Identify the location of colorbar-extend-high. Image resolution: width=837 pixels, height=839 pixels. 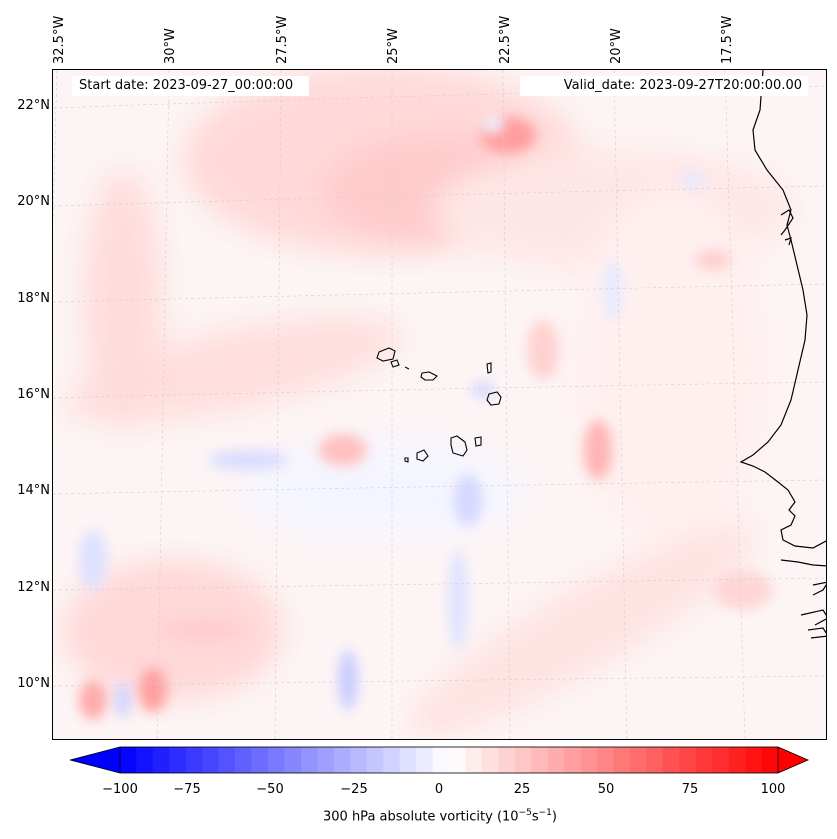
(793, 760).